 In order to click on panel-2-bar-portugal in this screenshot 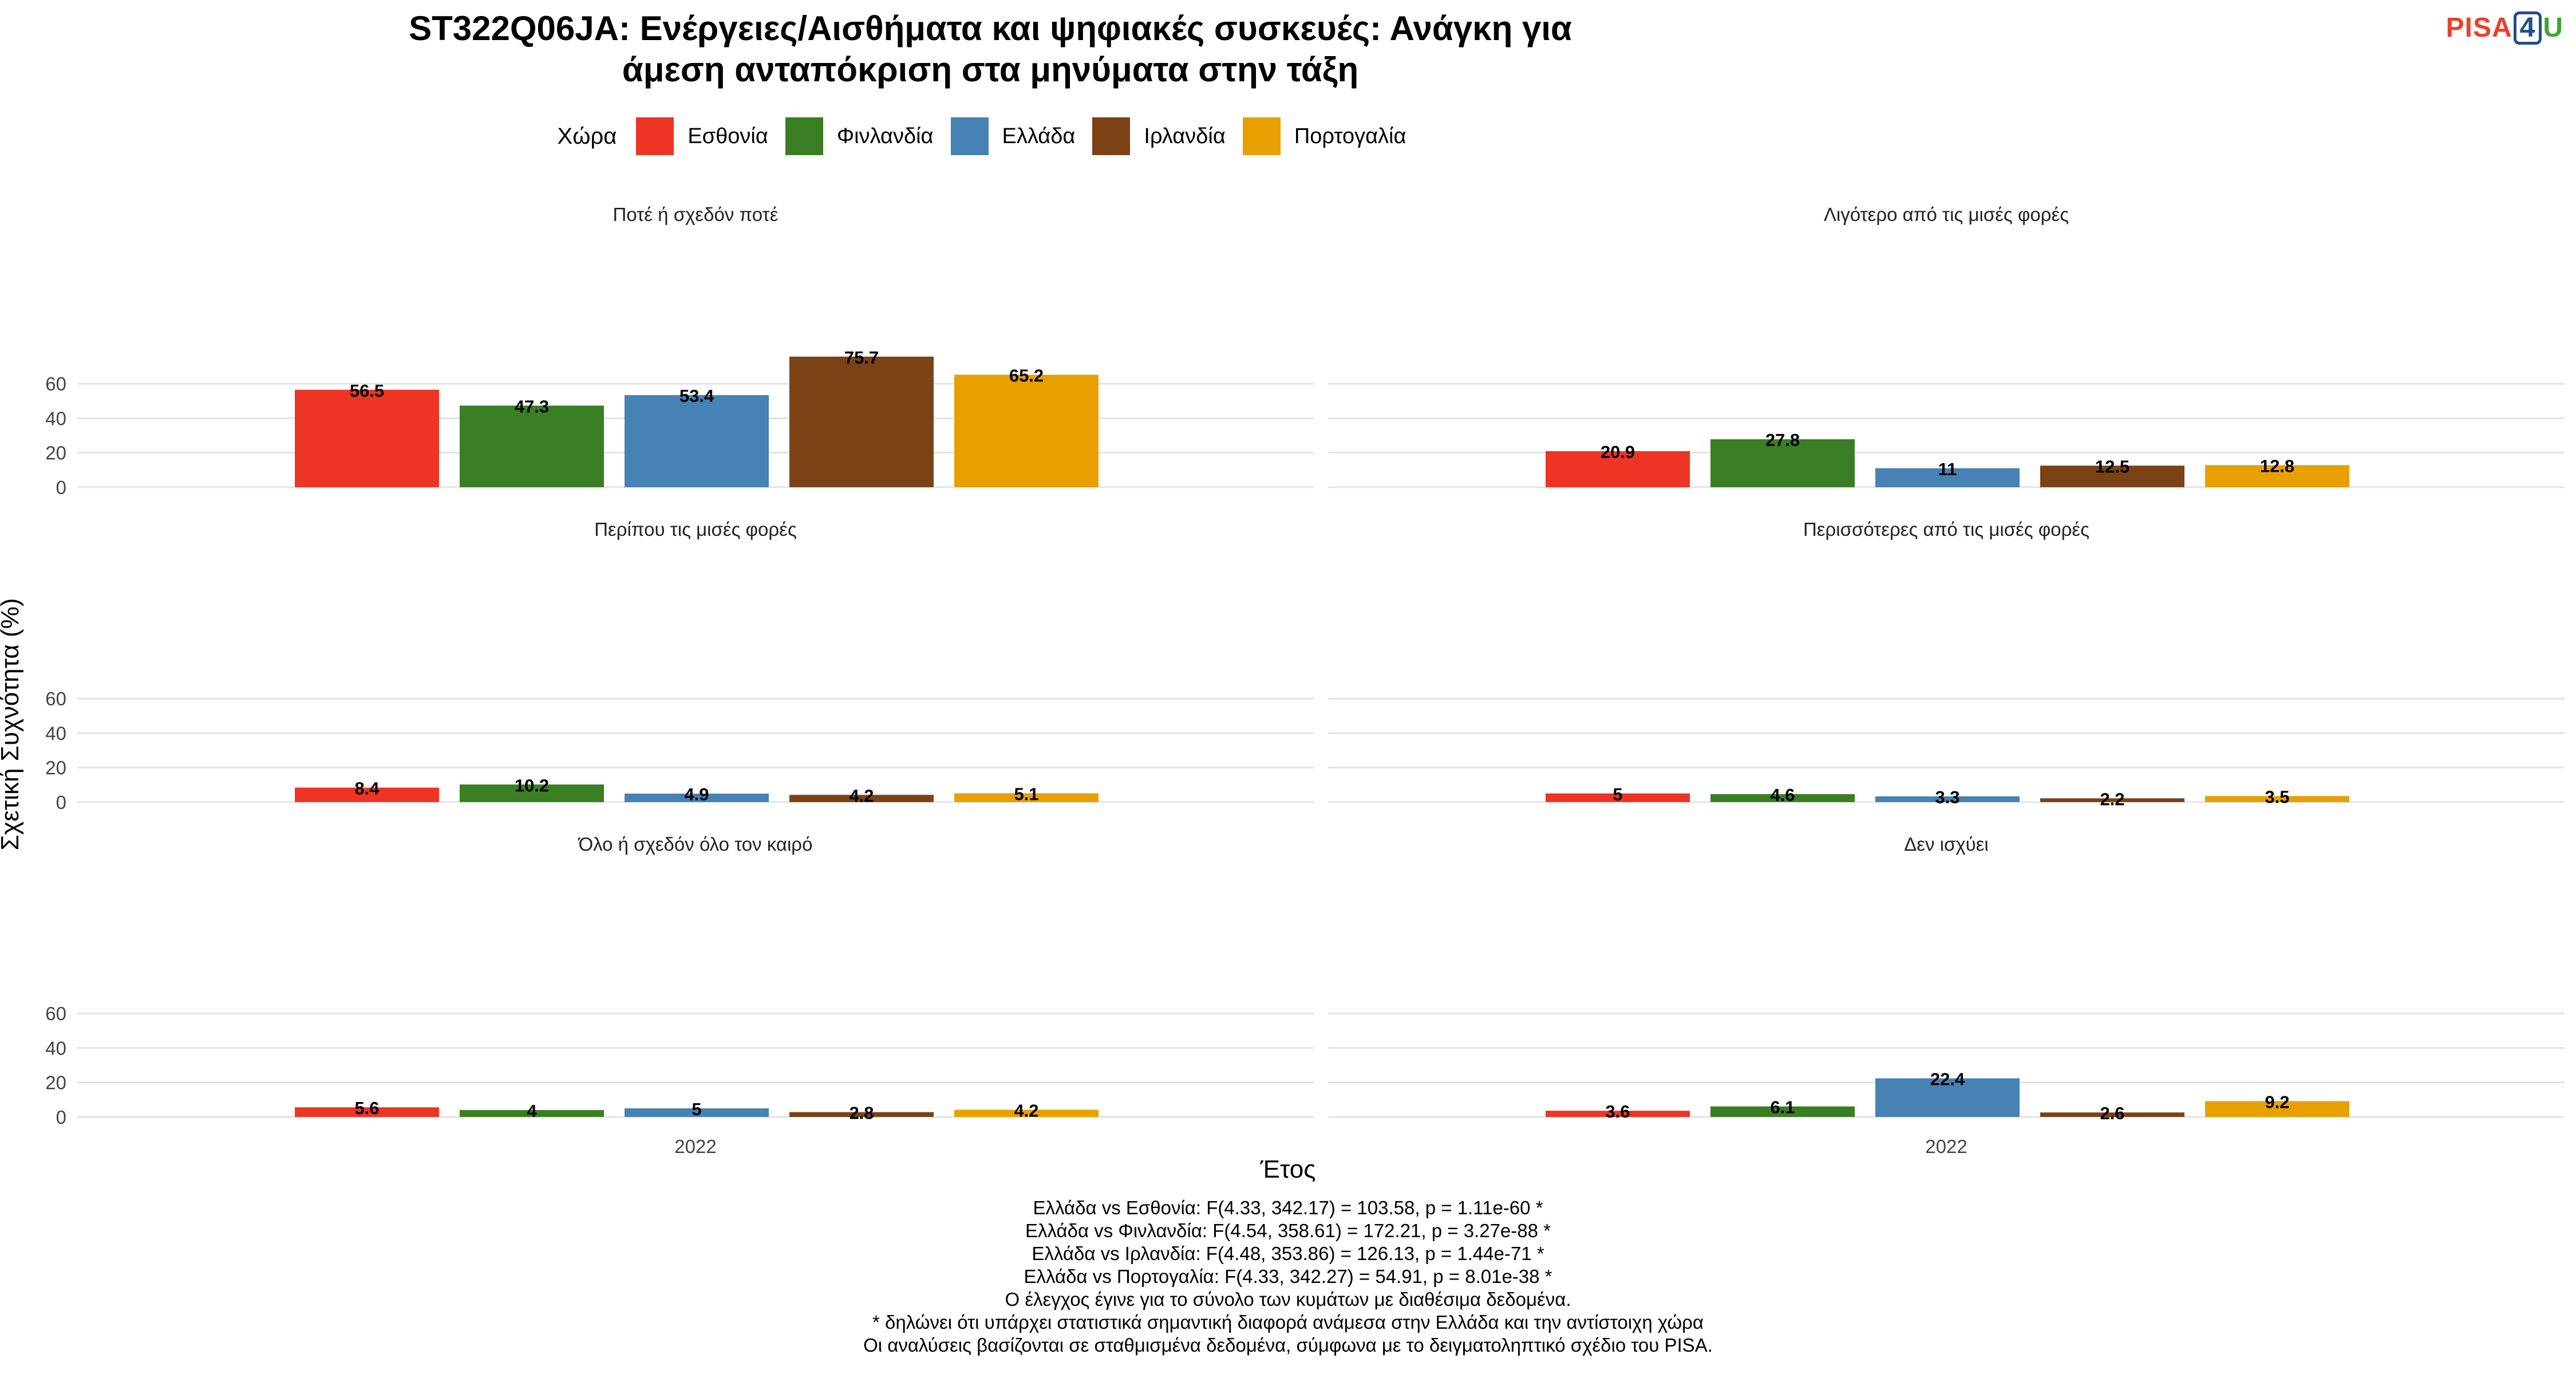, I will do `click(2277, 476)`.